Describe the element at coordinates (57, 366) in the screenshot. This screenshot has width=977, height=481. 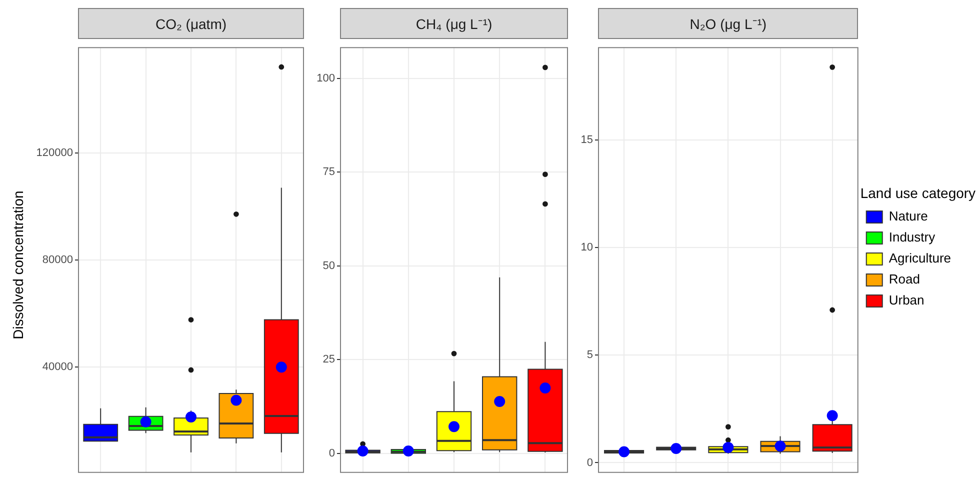
I see `y-tick-label: 40000` at that location.